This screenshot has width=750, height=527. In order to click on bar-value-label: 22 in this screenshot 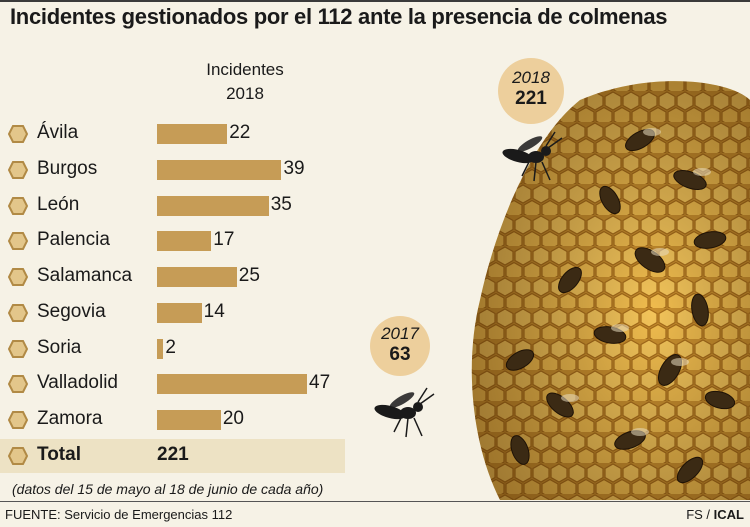, I will do `click(240, 132)`.